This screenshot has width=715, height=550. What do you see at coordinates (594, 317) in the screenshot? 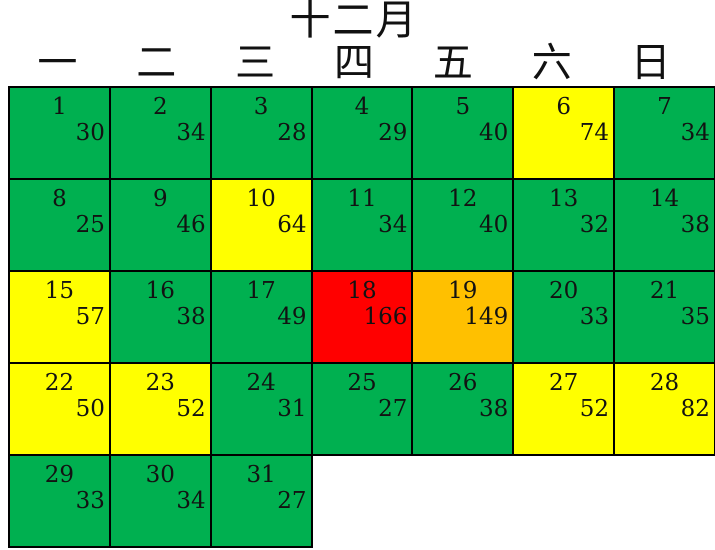
I see `day-value: 33` at bounding box center [594, 317].